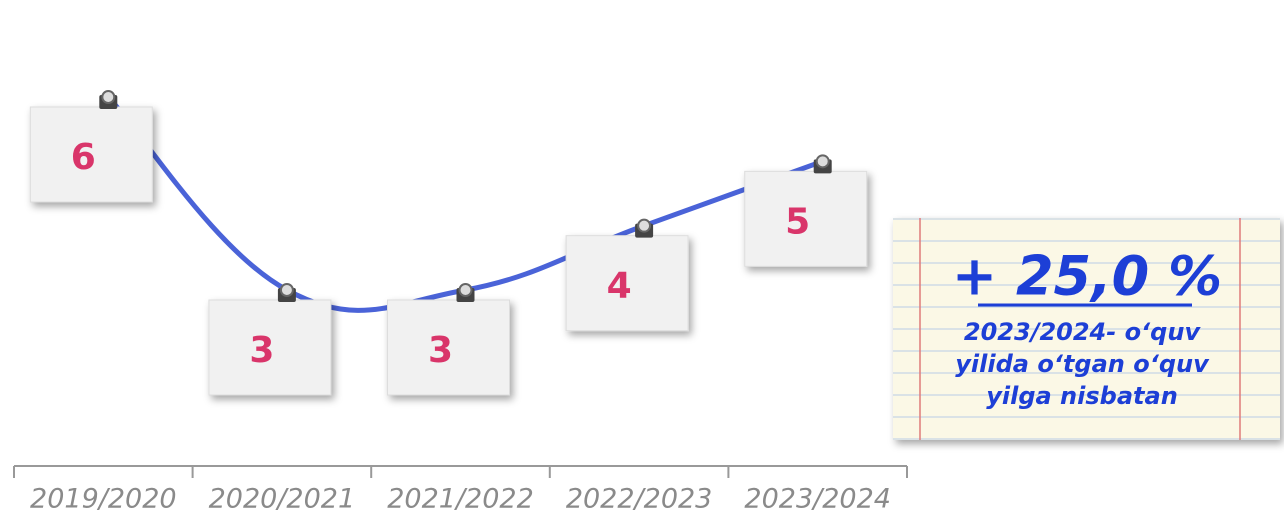  I want to click on value-label: 4, so click(619, 286).